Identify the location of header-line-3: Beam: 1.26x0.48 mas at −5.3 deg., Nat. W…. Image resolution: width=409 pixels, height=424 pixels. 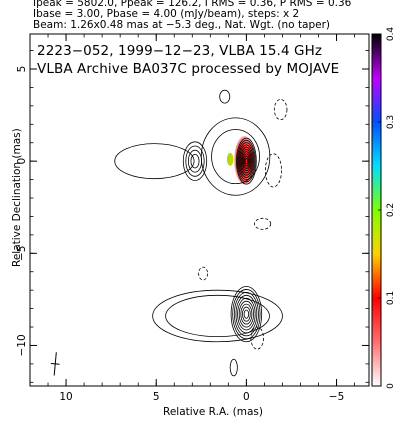
(182, 25).